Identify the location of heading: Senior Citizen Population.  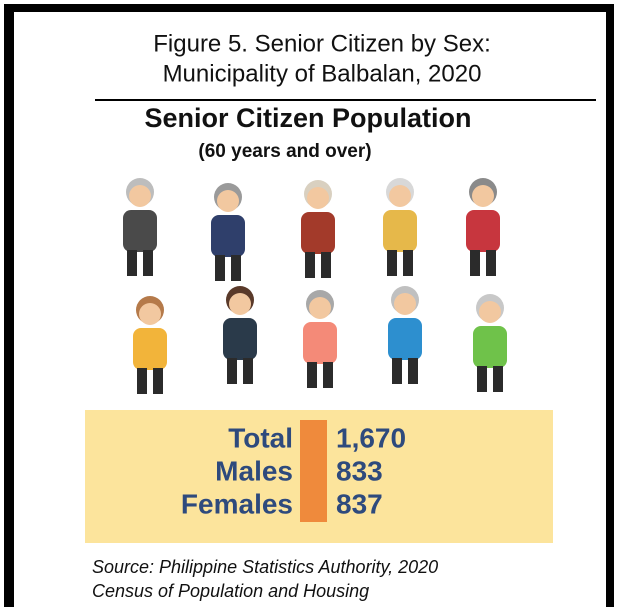
(307, 118).